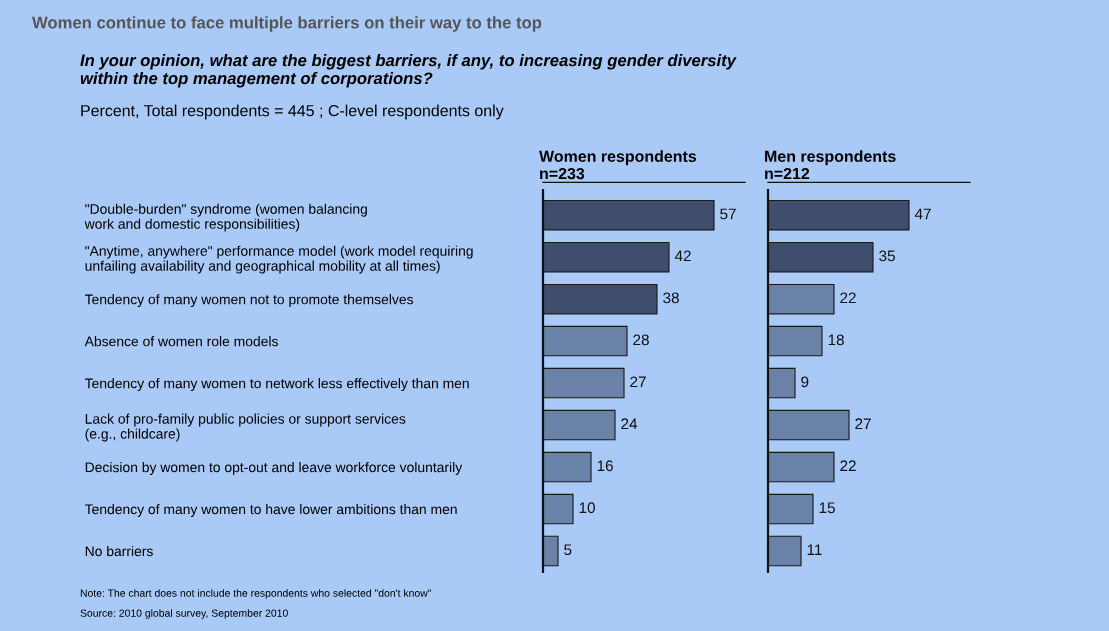 This screenshot has width=1109, height=631. Describe the element at coordinates (836, 340) in the screenshot. I see `data-label: 18` at that location.